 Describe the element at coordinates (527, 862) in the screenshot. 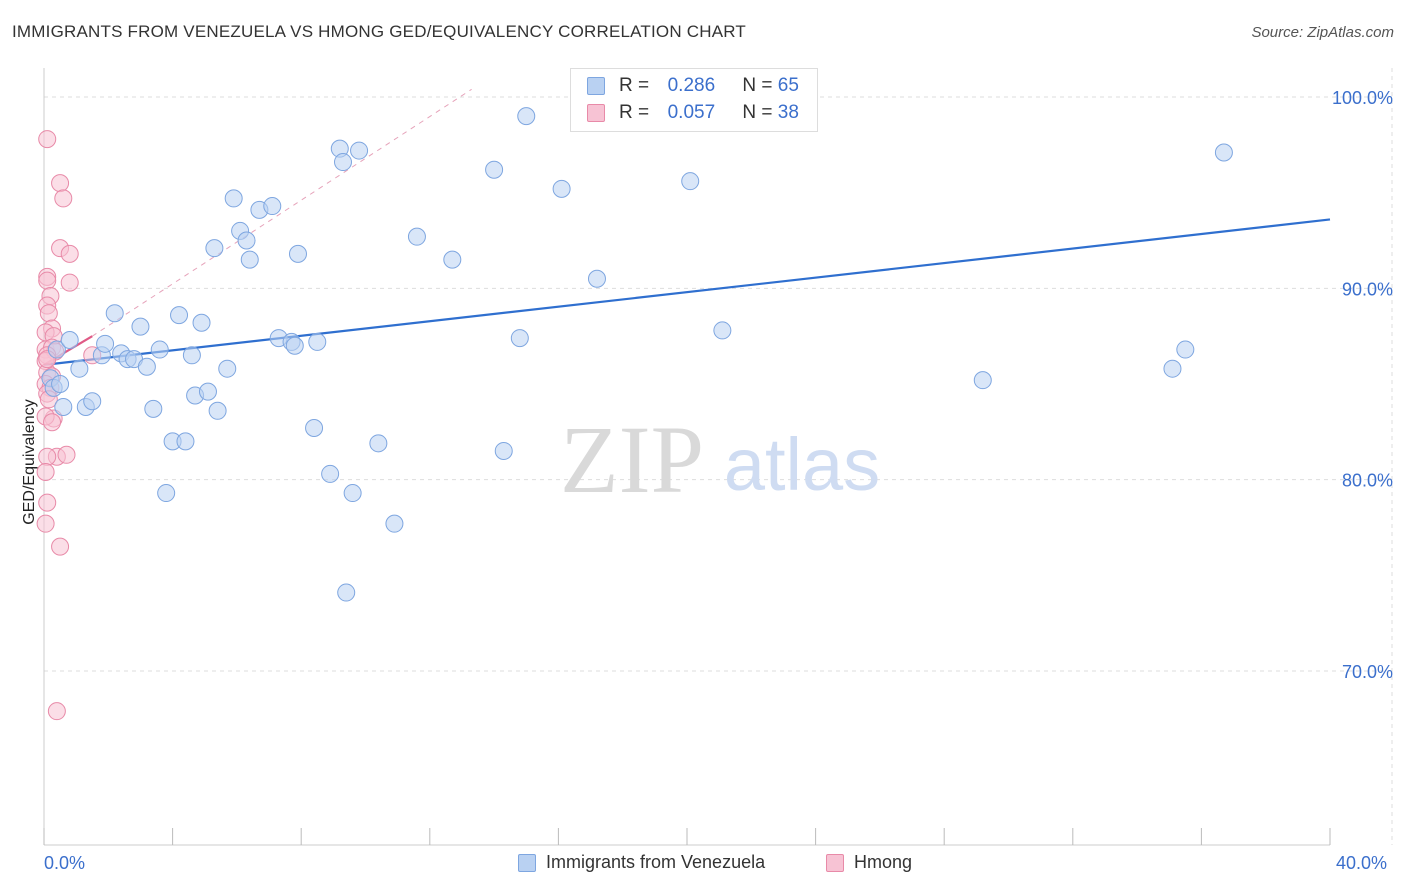

I see `legend-swatch-venezuela` at that location.